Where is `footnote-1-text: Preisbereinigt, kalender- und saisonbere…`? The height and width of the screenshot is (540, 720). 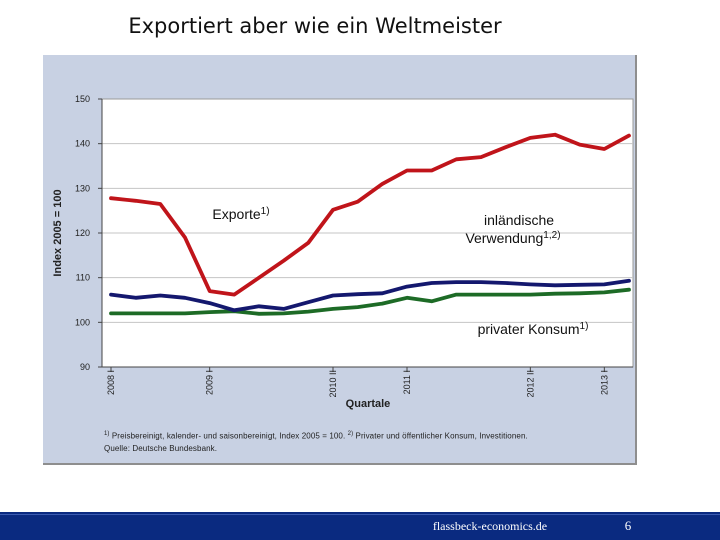 footnote-1-text: Preisbereinigt, kalender- und saisonbere… is located at coordinates (227, 436).